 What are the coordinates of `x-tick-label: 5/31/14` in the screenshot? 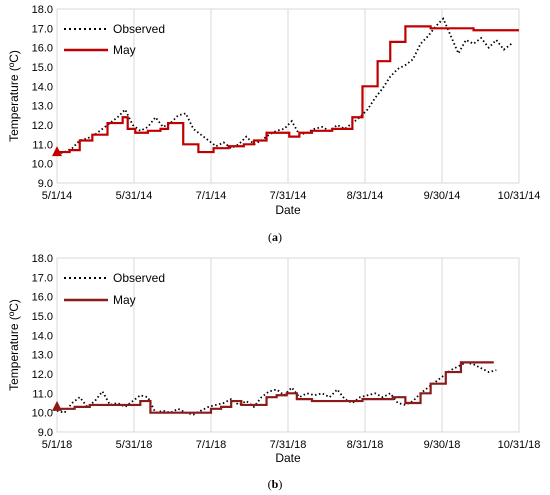 It's located at (134, 196).